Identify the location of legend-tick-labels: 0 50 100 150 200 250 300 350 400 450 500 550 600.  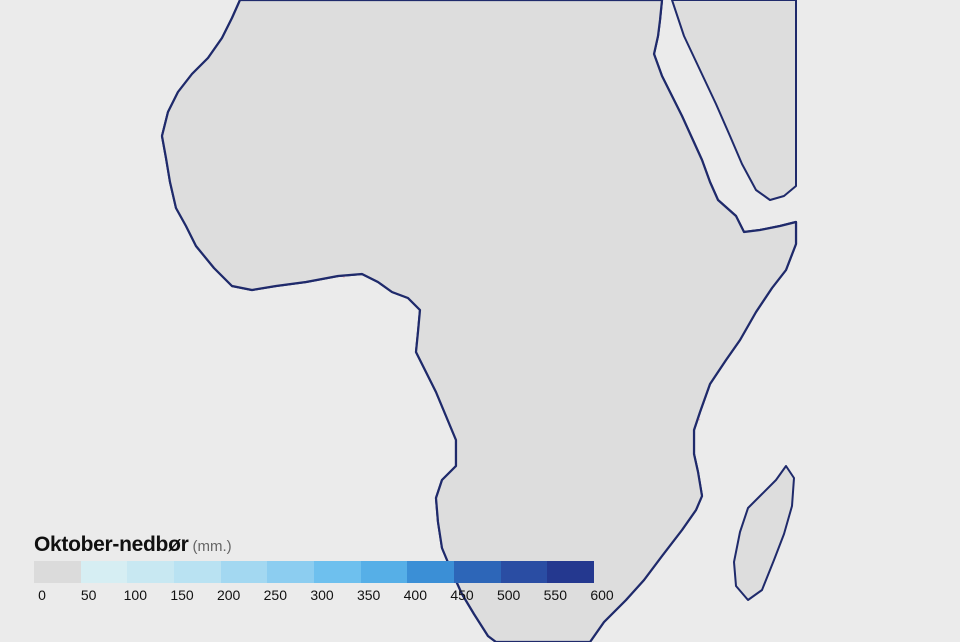
(334, 597).